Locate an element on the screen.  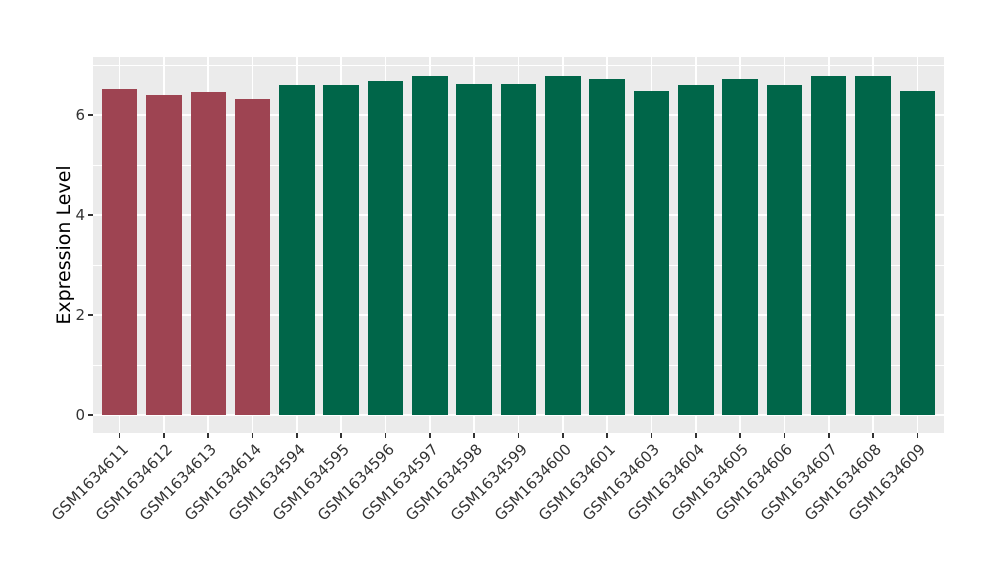
bar-GSM1634595 is located at coordinates (341, 249).